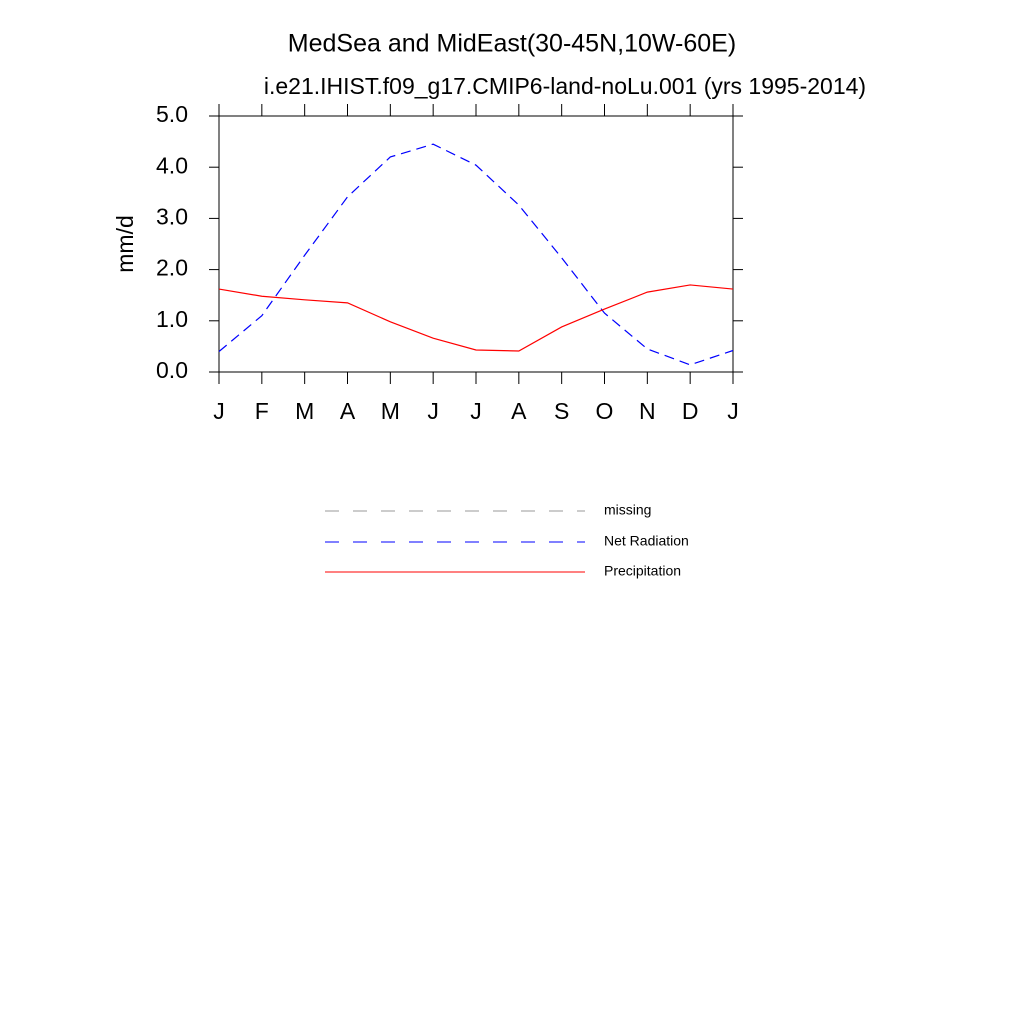  I want to click on y-axis-label: mm/d, so click(125, 244).